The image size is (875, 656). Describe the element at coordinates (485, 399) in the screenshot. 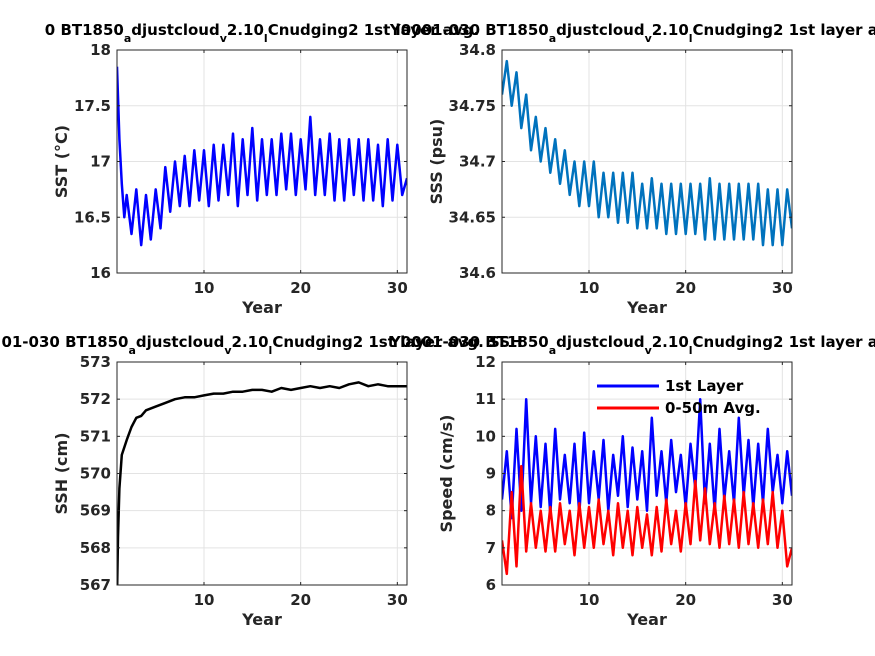

I see `y-tick-label: 11` at that location.